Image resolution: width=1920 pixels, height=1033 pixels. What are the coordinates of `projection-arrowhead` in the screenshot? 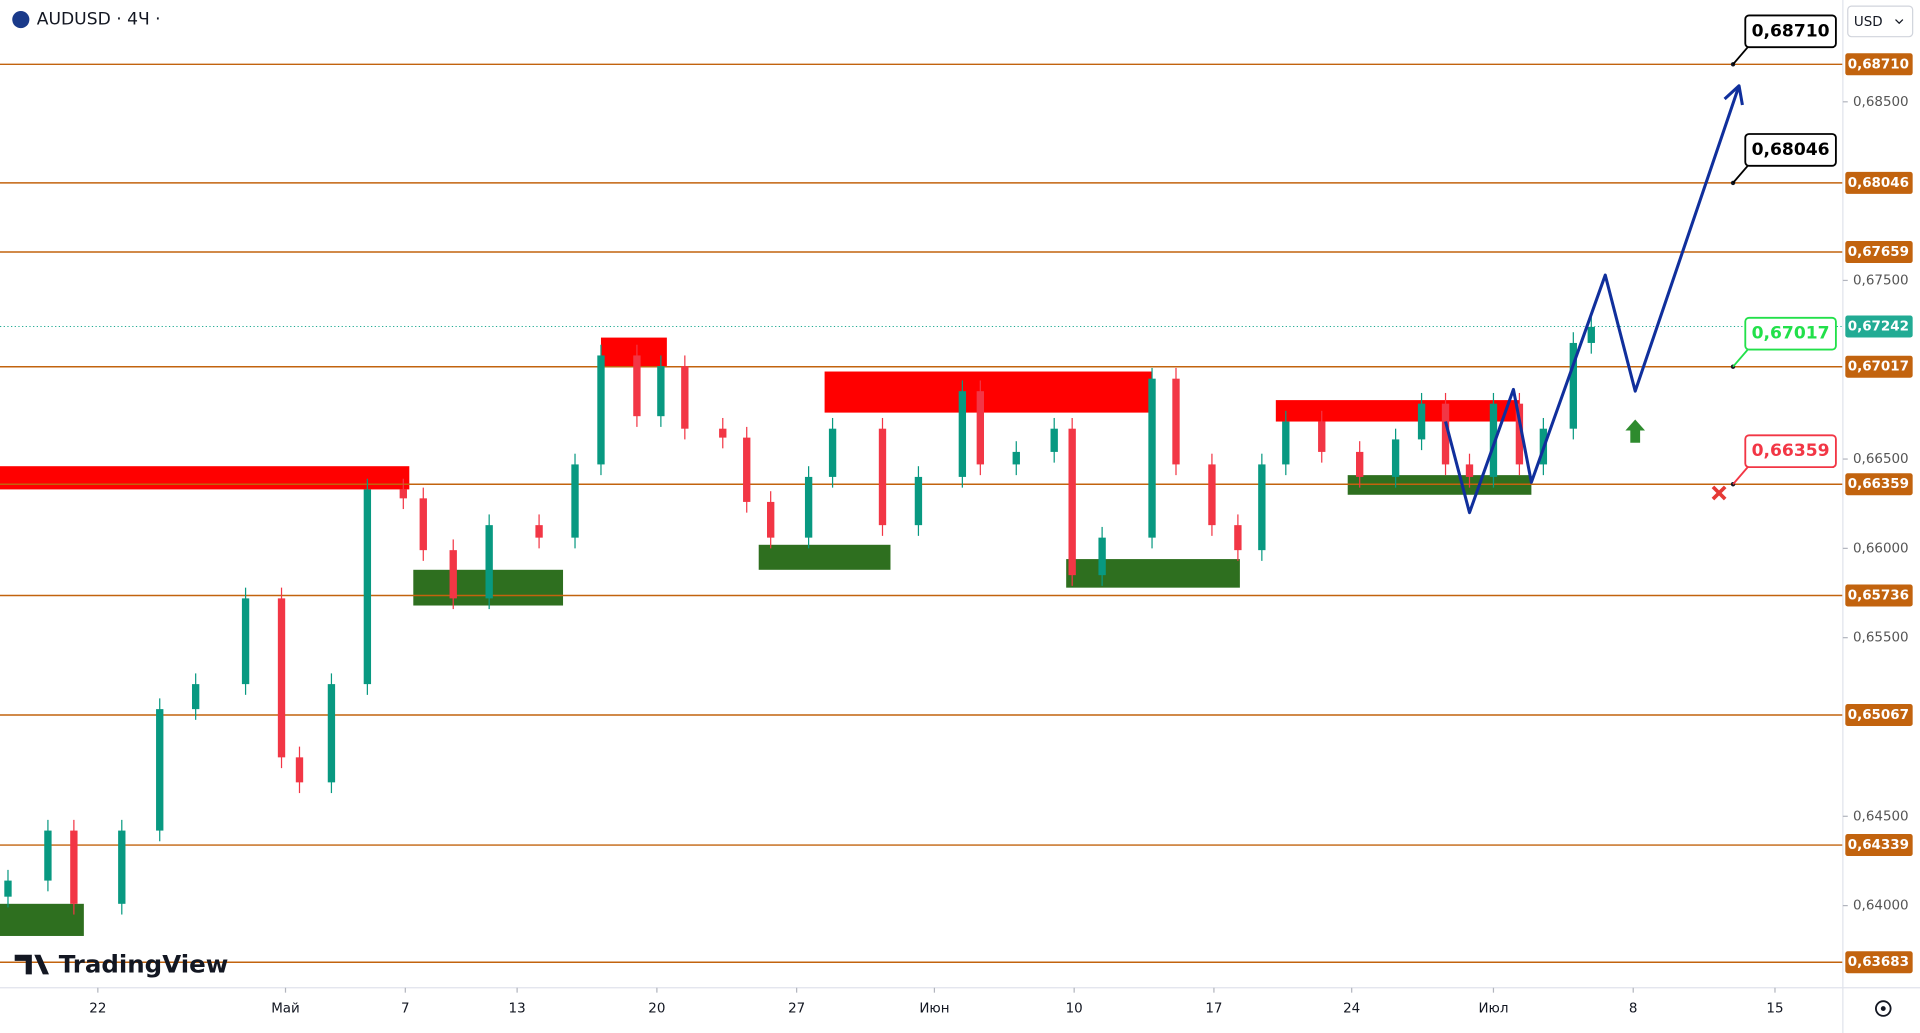 It's located at (1733, 95).